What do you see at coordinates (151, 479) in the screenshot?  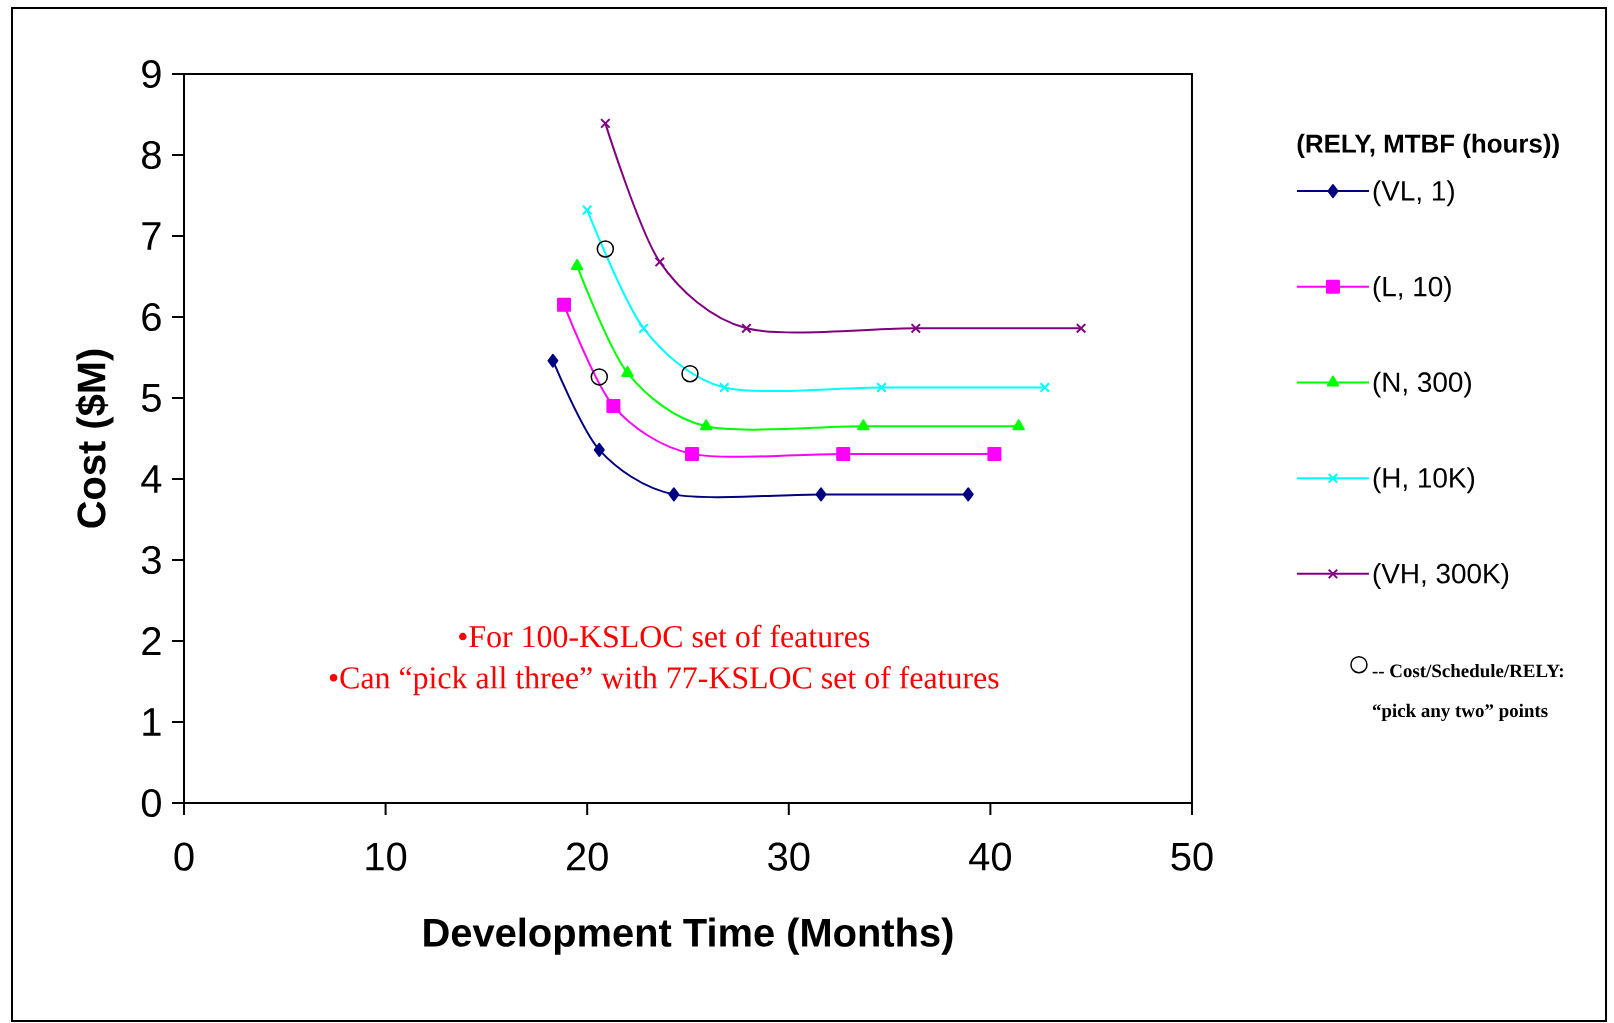 I see `y-tick-label: 4` at bounding box center [151, 479].